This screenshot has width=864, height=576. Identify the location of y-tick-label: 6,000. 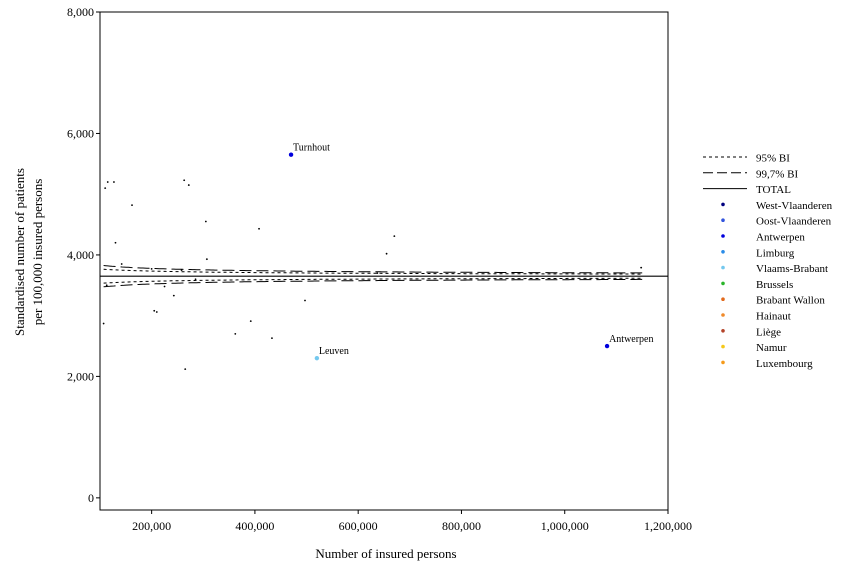
(80, 133).